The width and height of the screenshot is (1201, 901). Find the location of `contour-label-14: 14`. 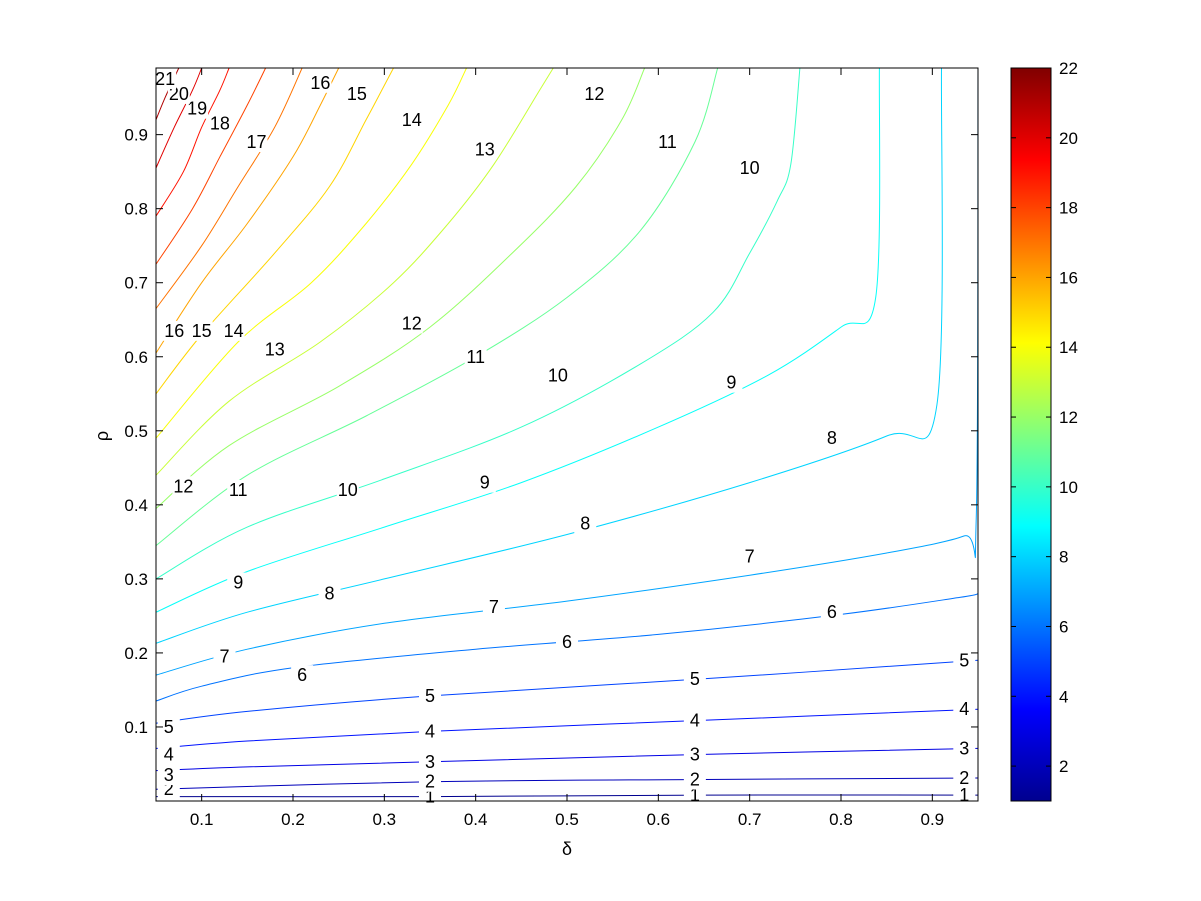

contour-label-14: 14 is located at coordinates (412, 120).